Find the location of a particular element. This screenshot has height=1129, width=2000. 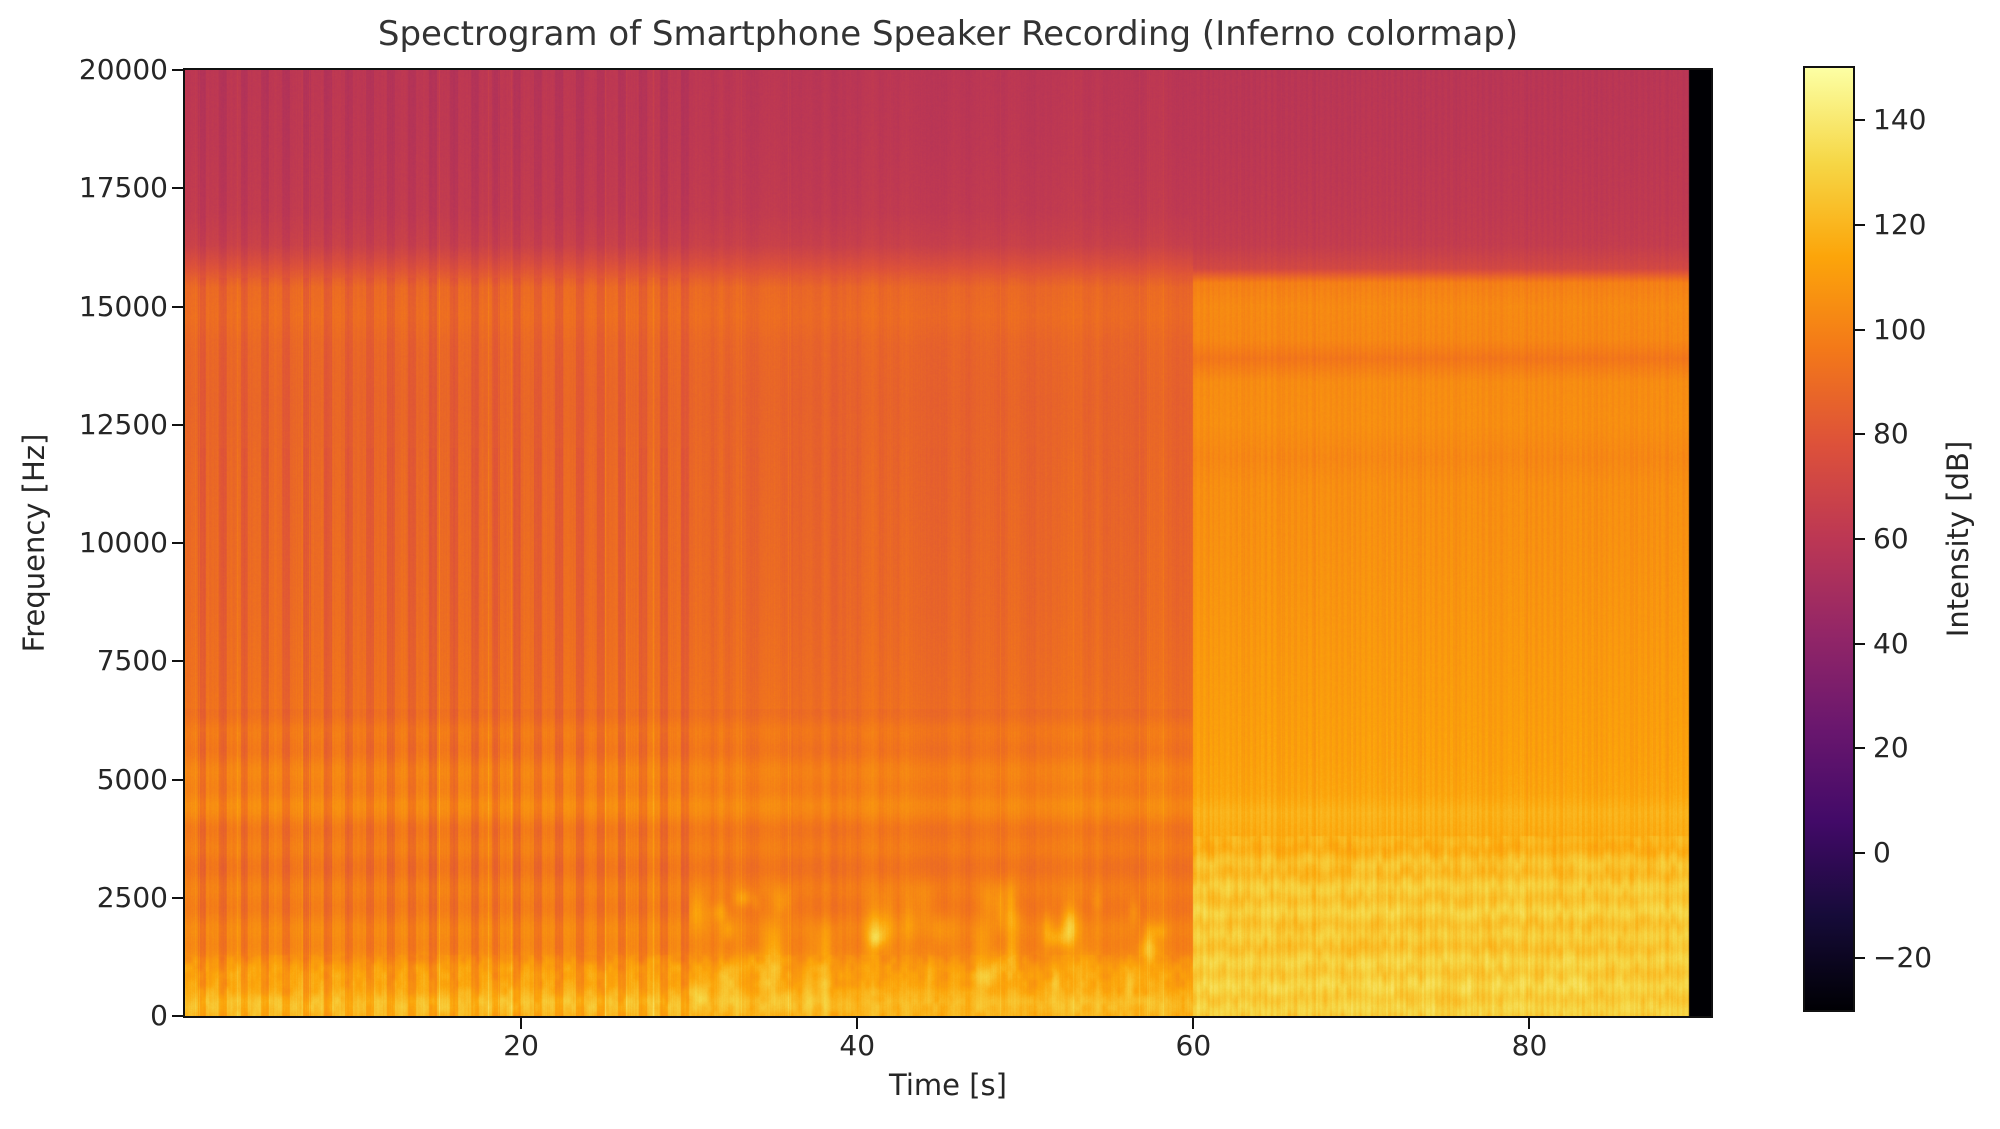

y-tick-label: 5000 is located at coordinates (132, 779).